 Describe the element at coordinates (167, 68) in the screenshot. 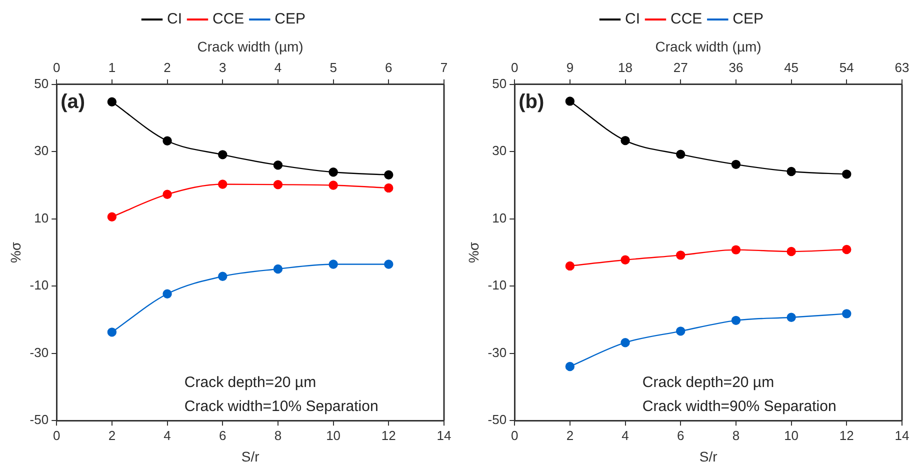

I see `x2-tick-label: 2` at that location.